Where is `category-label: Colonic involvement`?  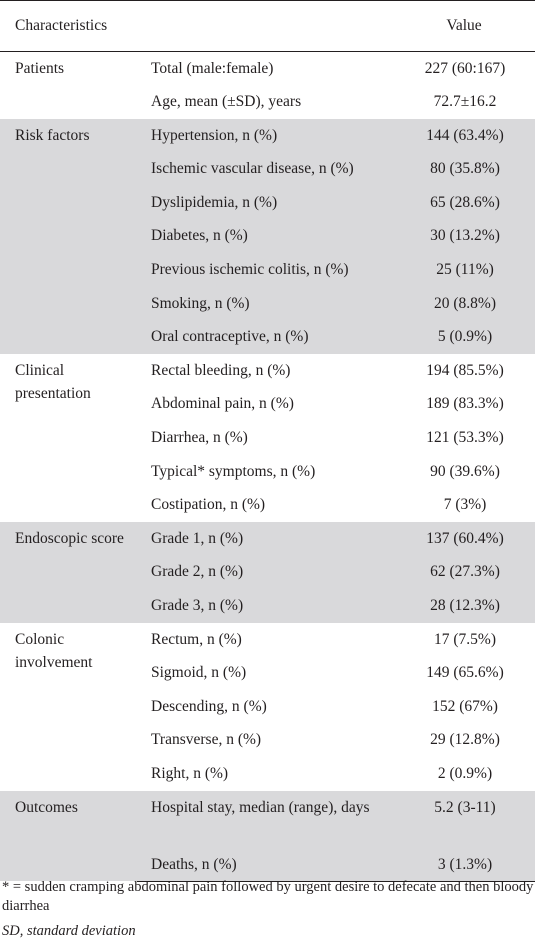
category-label: Colonic involvement is located at coordinates (68, 706).